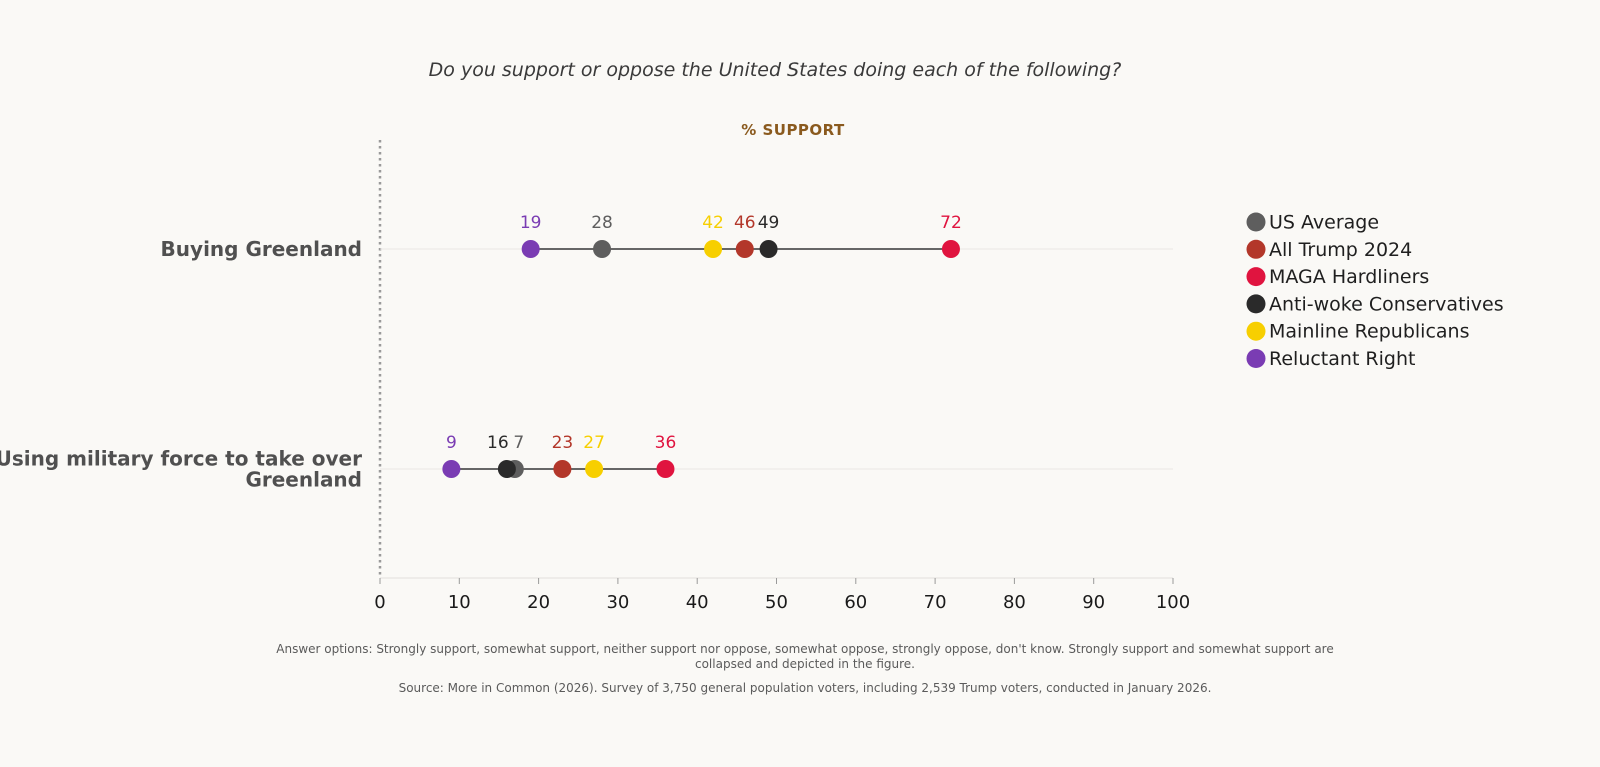 This screenshot has width=1600, height=767. What do you see at coordinates (793, 130) in the screenshot?
I see `x-axis-title: % SUPPORT` at bounding box center [793, 130].